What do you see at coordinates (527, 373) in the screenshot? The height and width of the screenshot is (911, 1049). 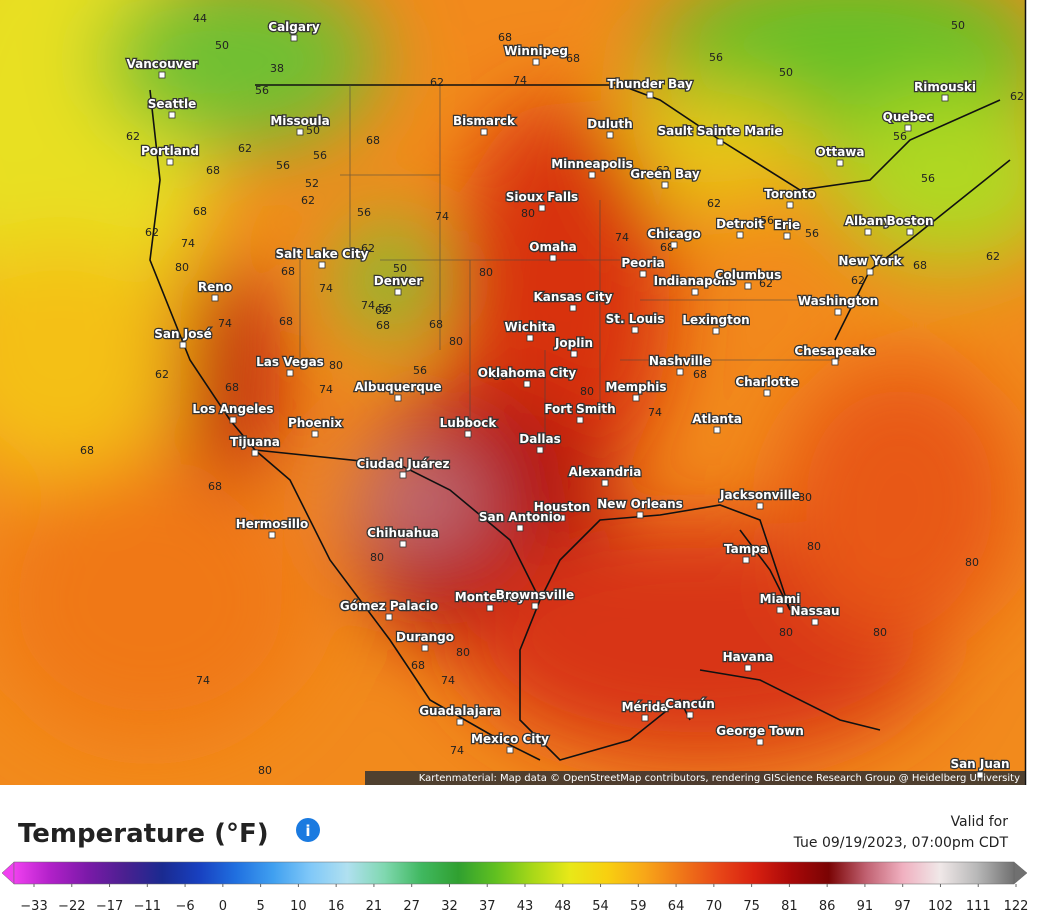 I see `city-label: Oklahoma City` at bounding box center [527, 373].